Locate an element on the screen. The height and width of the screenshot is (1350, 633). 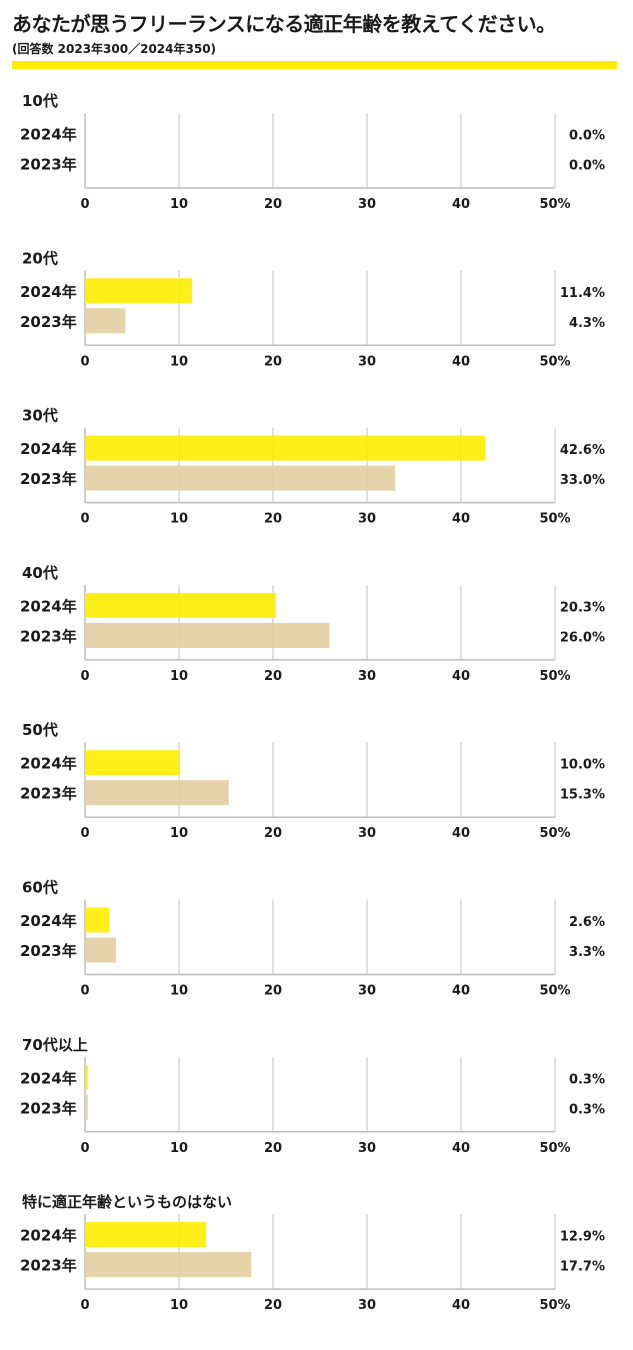
title-underline is located at coordinates (314, 65).